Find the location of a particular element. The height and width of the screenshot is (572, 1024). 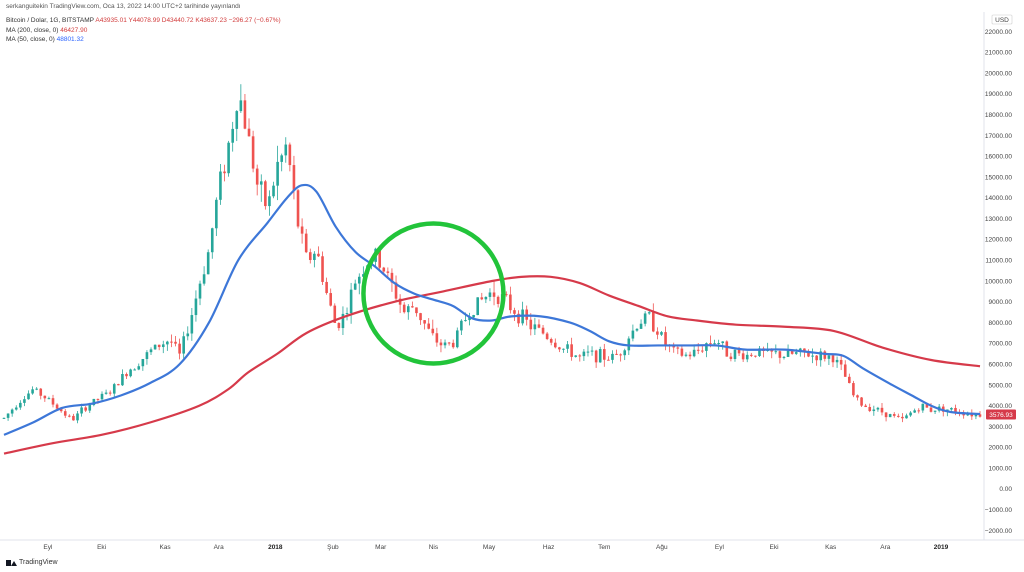

price-tick-label: 16000.00 is located at coordinates (998, 157).